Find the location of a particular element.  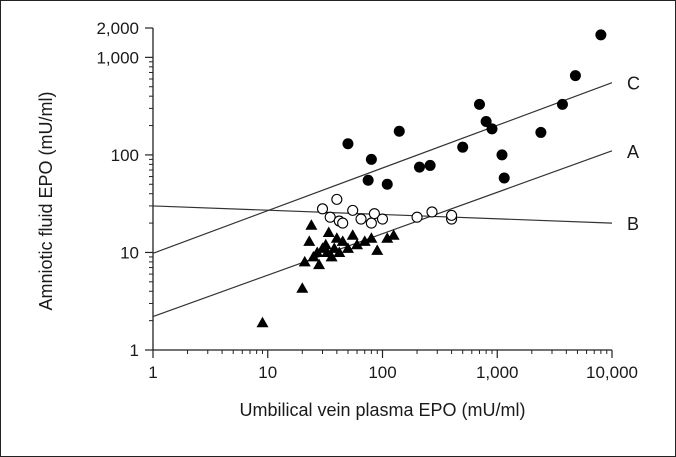

x-tick-label: 10,000 is located at coordinates (612, 372).